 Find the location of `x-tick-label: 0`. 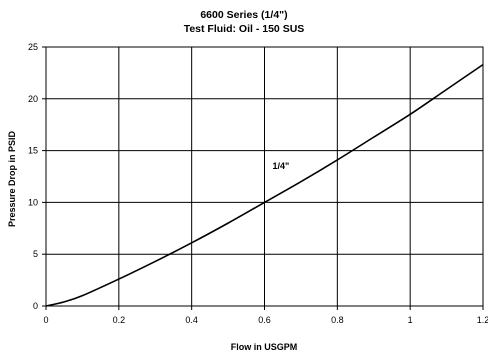

x-tick-label: 0 is located at coordinates (45, 320).